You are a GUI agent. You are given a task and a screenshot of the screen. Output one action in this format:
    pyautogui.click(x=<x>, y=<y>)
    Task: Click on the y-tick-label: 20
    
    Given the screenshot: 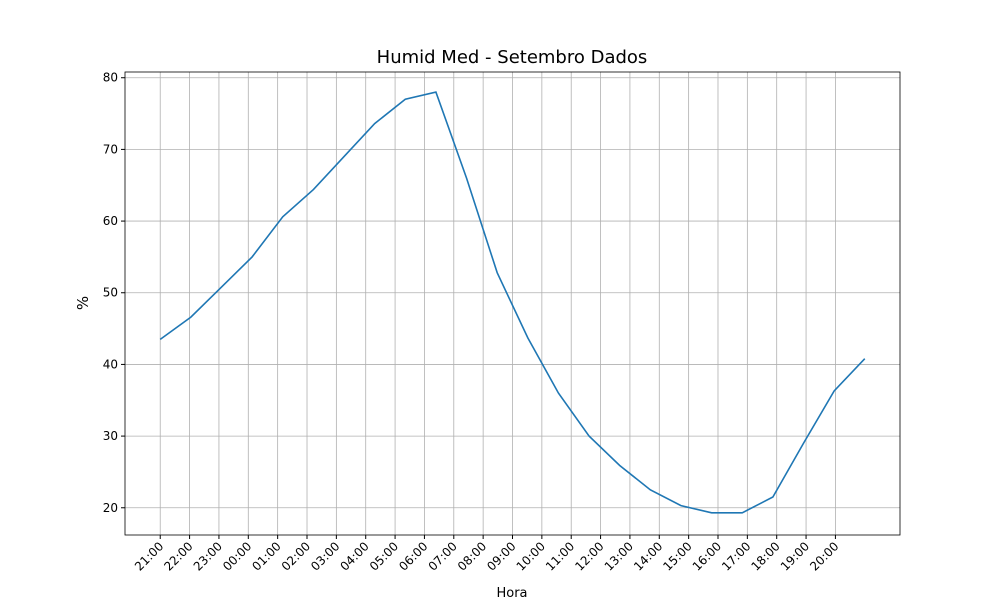 What is the action you would take?
    pyautogui.click(x=110, y=508)
    